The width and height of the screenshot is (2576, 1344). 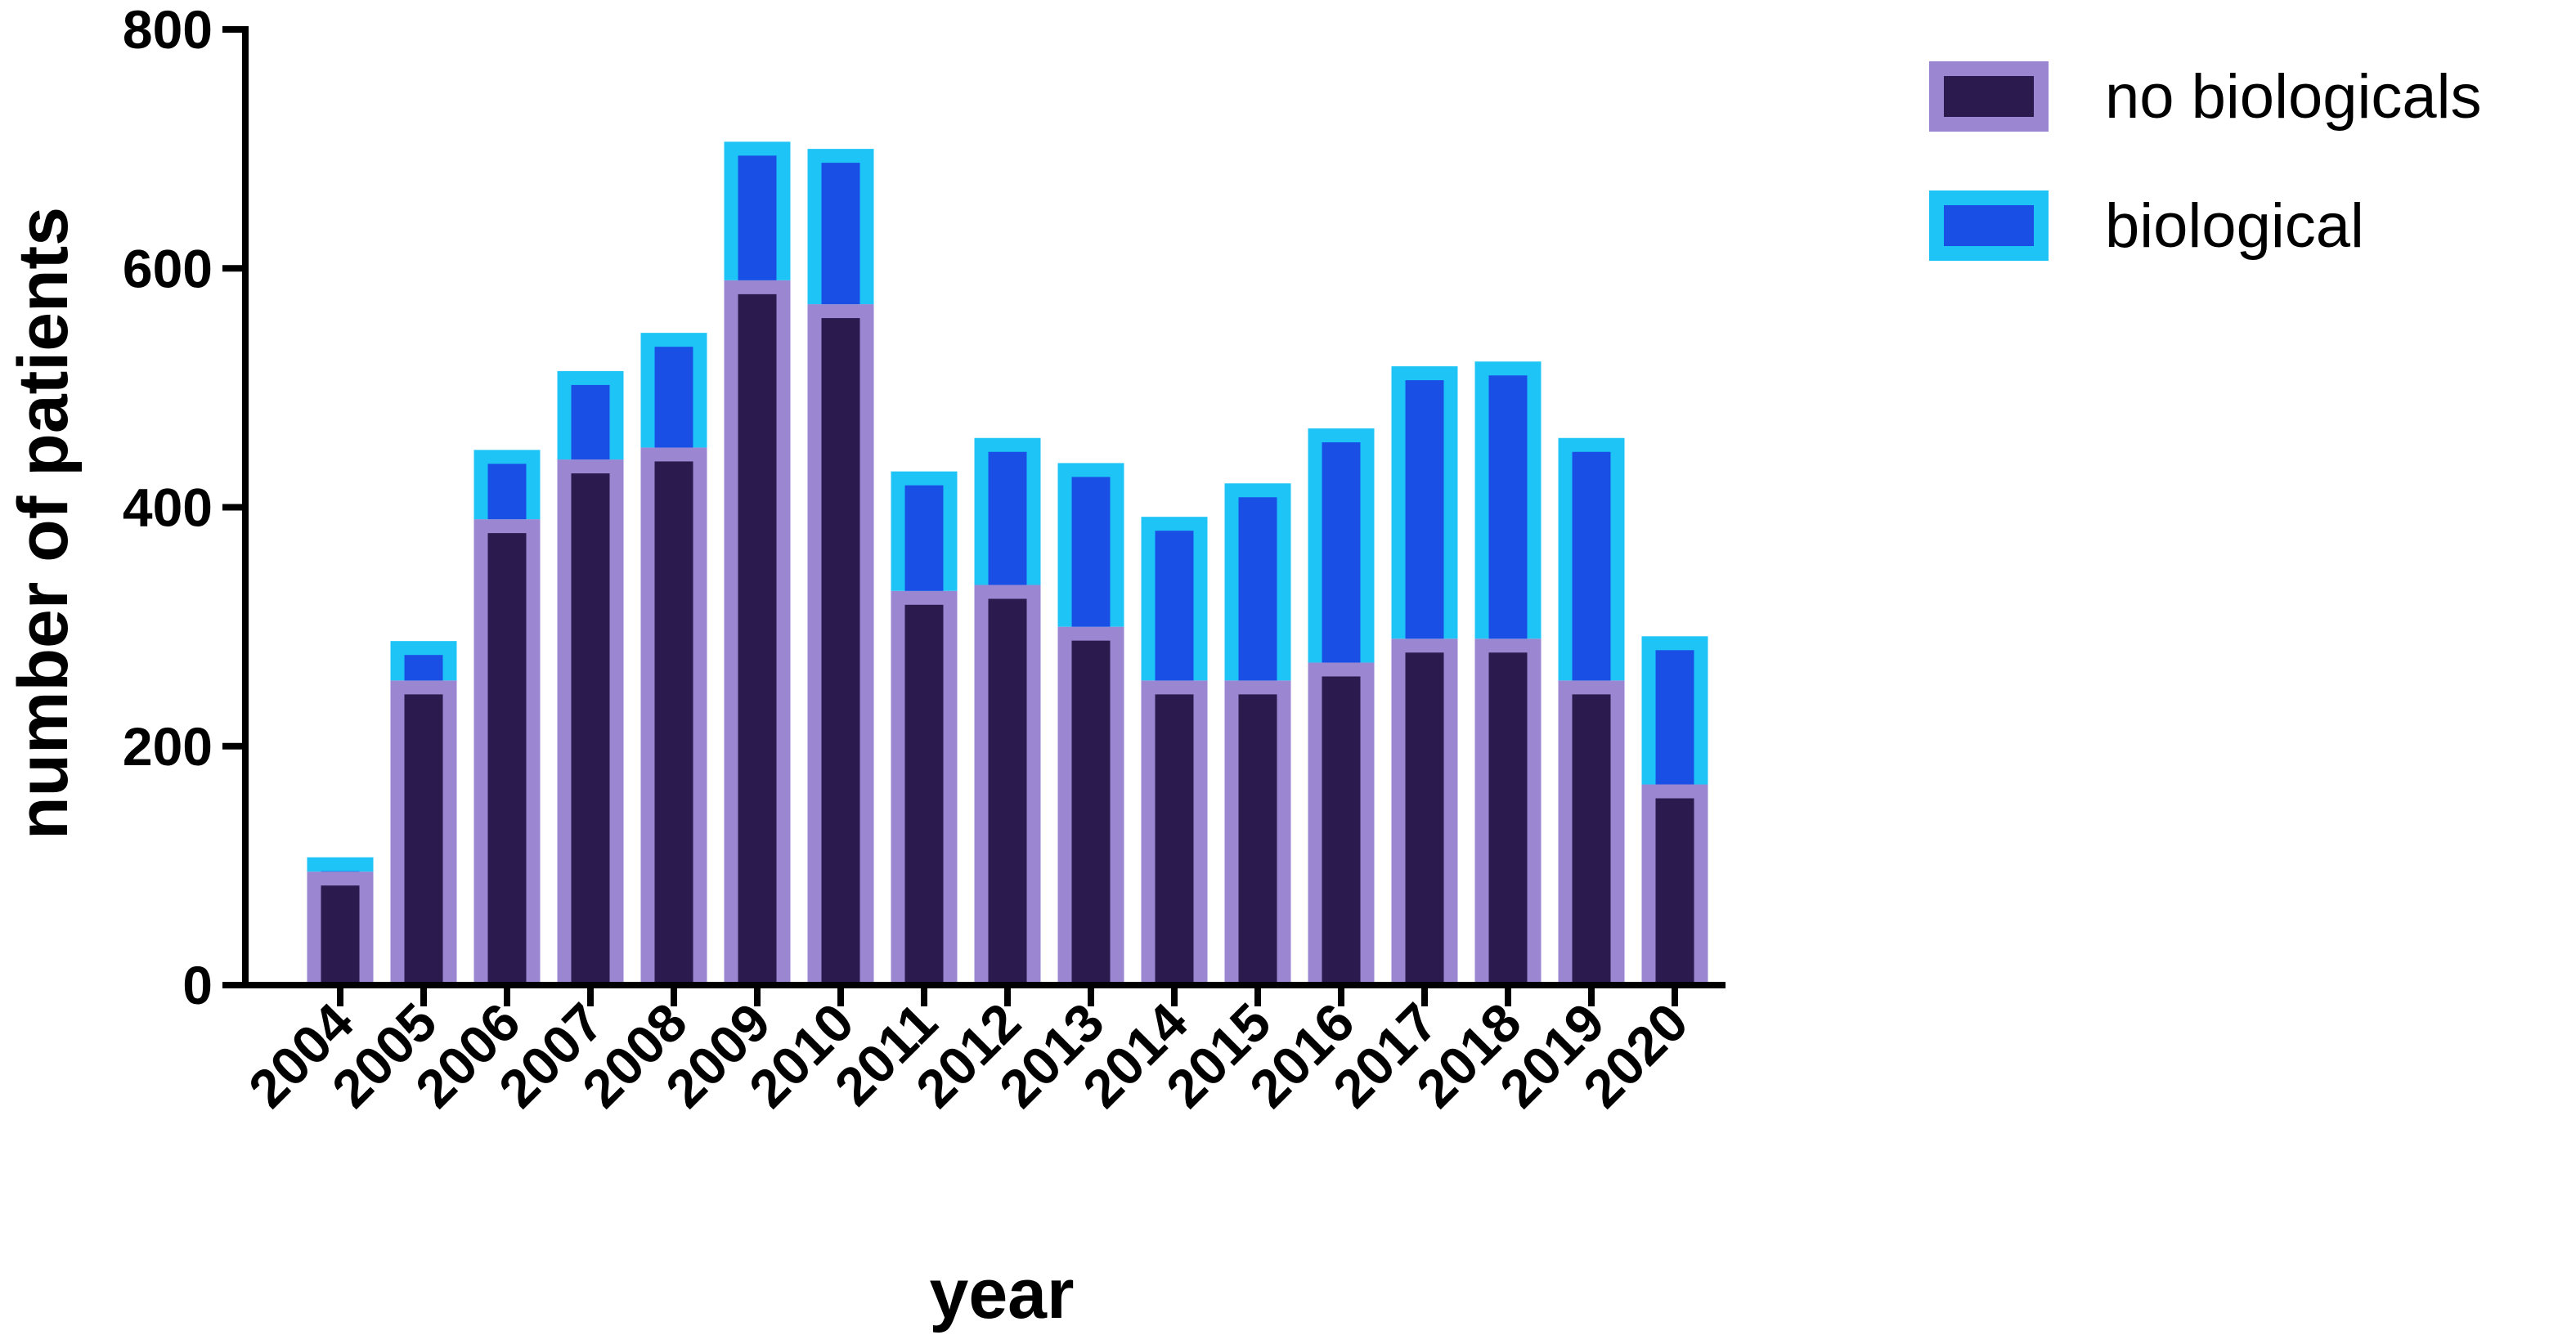 What do you see at coordinates (340, 935) in the screenshot?
I see `bar-no-biologicals-2004` at bounding box center [340, 935].